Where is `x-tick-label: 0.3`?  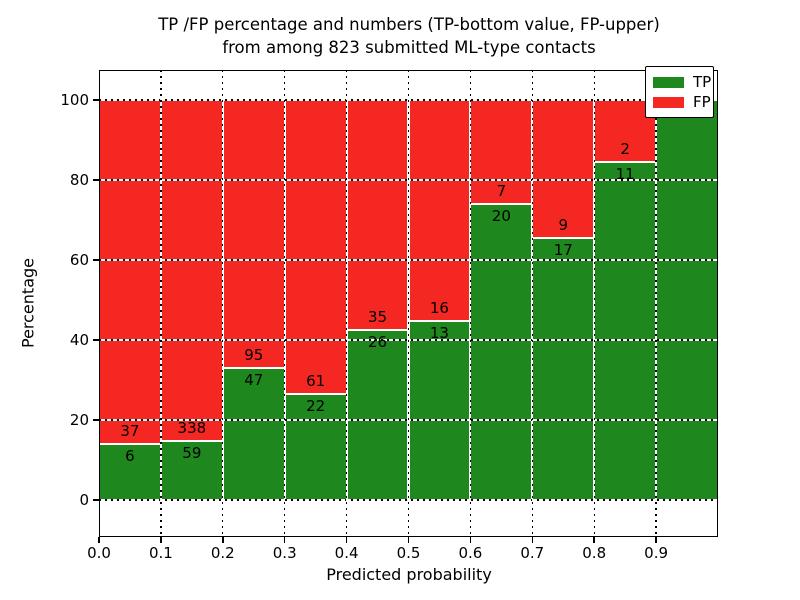
x-tick-label: 0.3 is located at coordinates (284, 553).